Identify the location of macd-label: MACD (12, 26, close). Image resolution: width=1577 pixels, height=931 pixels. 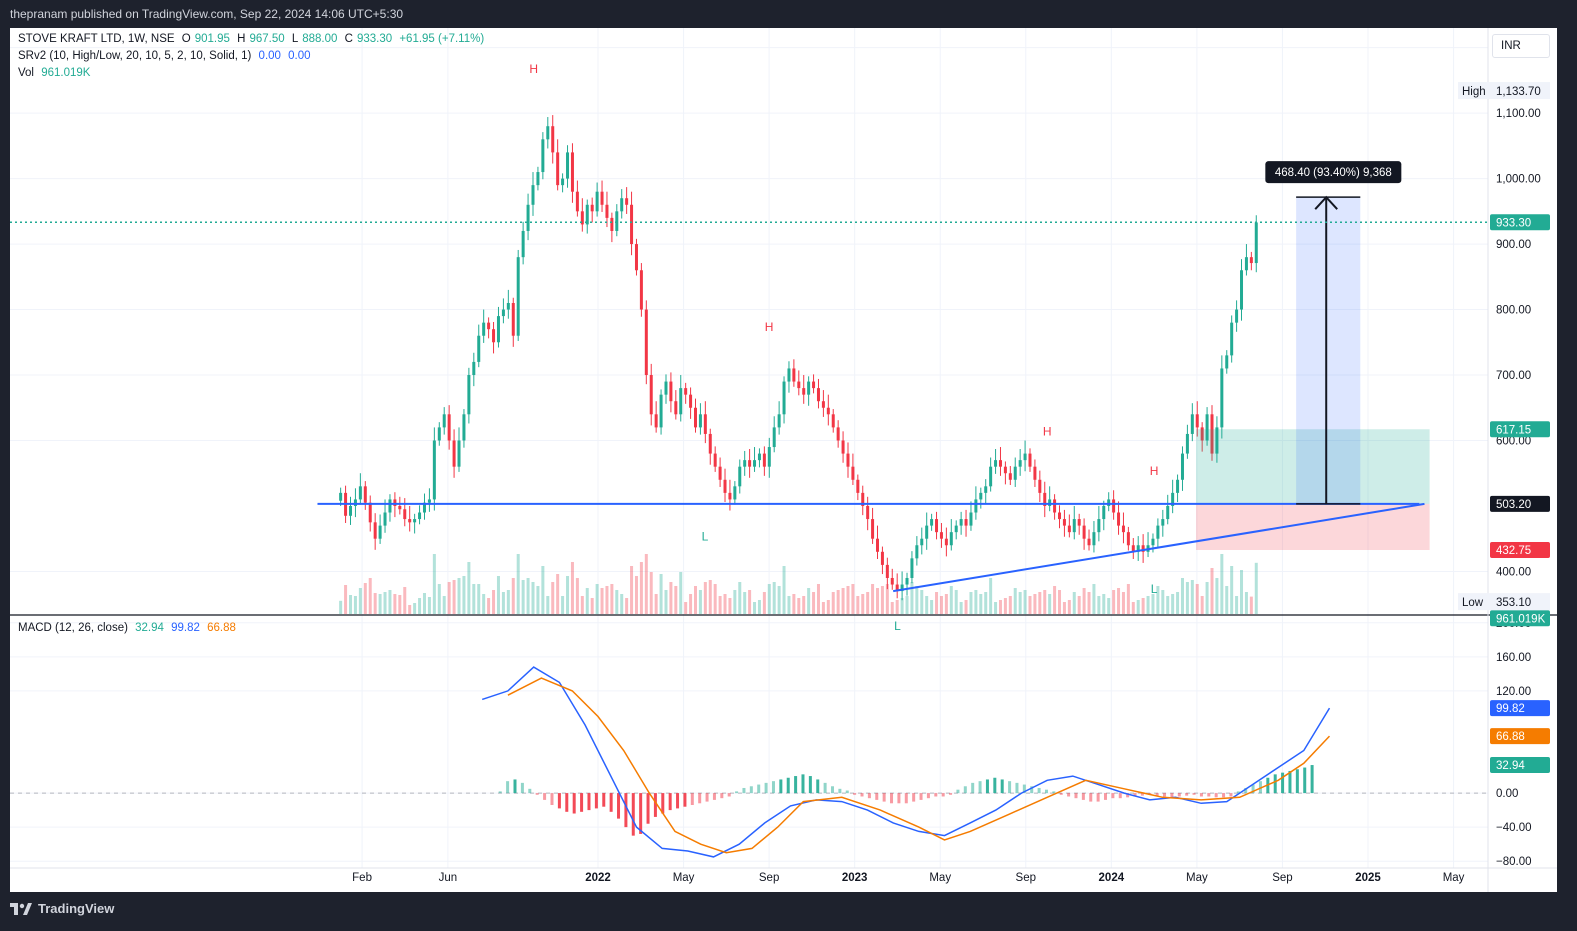
(73, 628).